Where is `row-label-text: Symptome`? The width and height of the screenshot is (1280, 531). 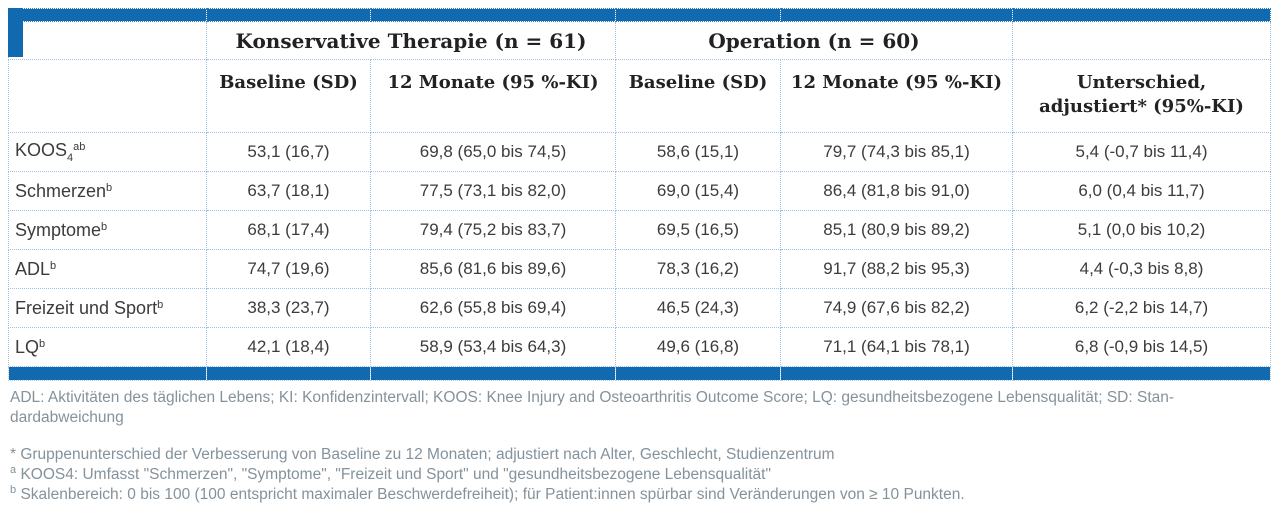 row-label-text: Symptome is located at coordinates (58, 229).